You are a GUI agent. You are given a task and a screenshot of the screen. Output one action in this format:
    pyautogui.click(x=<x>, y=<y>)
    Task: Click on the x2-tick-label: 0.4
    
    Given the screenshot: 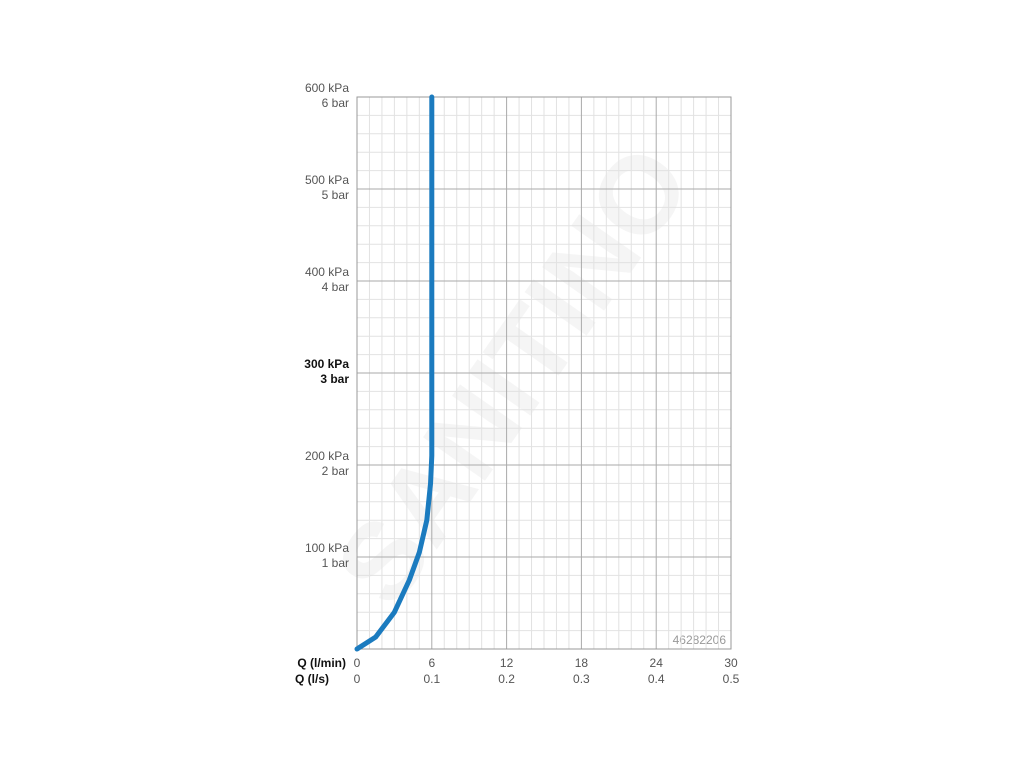 What is the action you would take?
    pyautogui.click(x=656, y=679)
    